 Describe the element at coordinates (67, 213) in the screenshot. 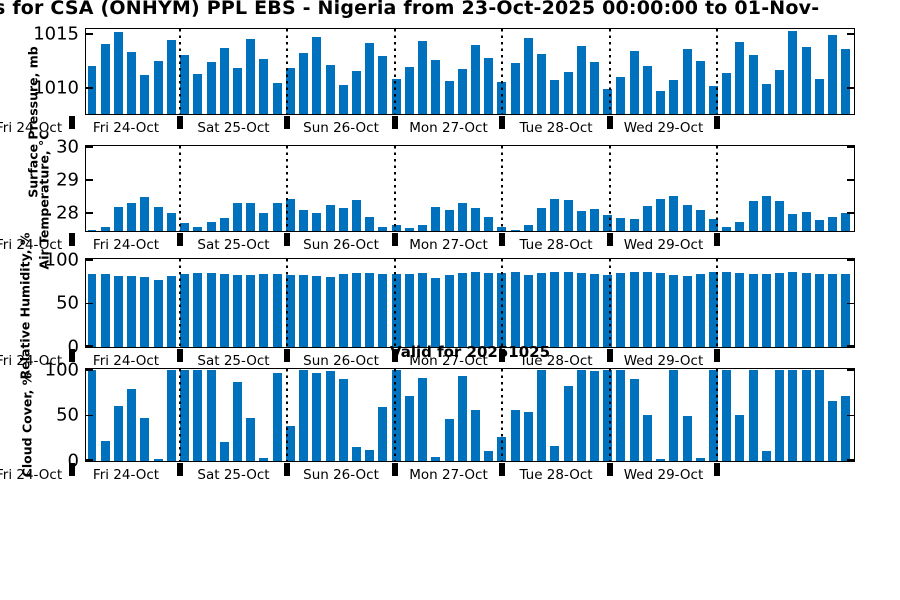

I see `y-tick-label: 28` at that location.